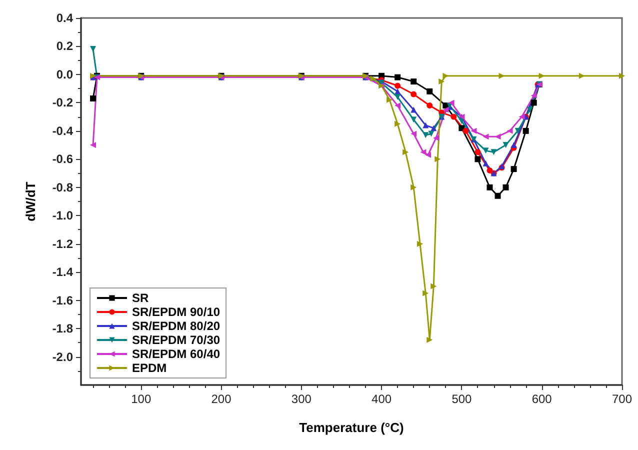 Image resolution: width=638 pixels, height=450 pixels. What do you see at coordinates (351, 427) in the screenshot?
I see `x-axis-title: Temperature (°C)` at bounding box center [351, 427].